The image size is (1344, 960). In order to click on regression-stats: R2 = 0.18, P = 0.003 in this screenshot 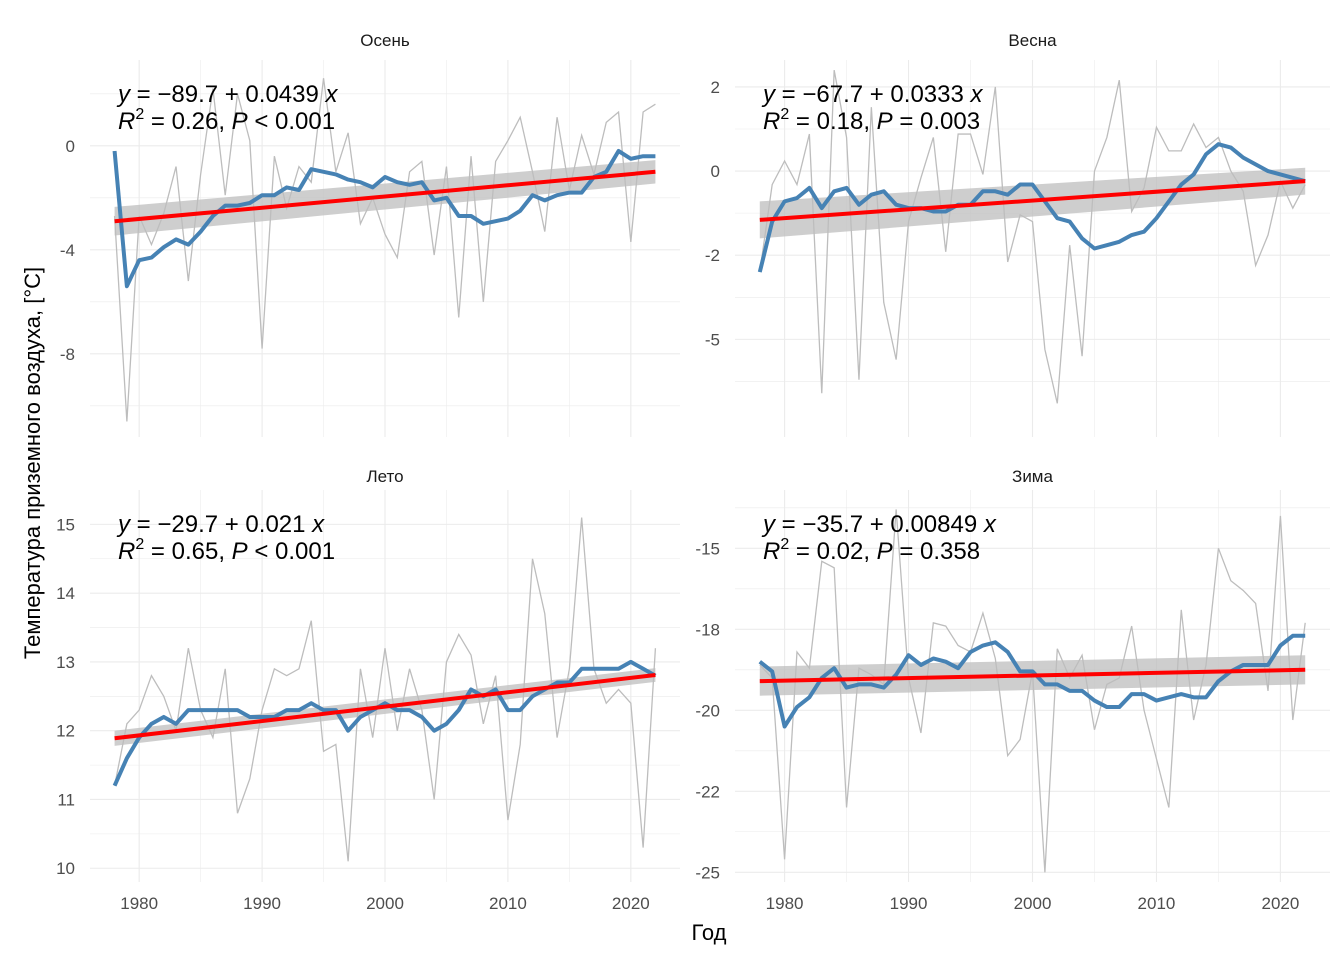, I will do `click(871, 120)`.